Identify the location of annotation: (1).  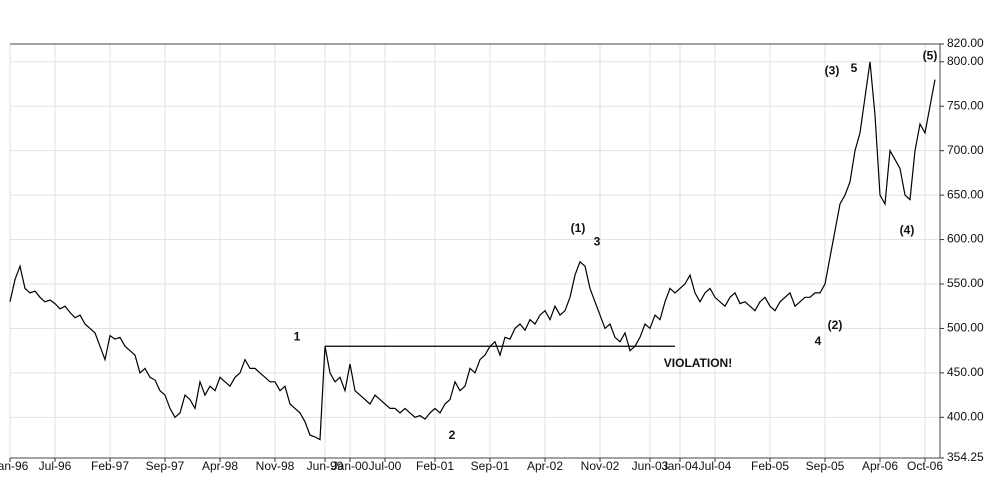
(578, 228).